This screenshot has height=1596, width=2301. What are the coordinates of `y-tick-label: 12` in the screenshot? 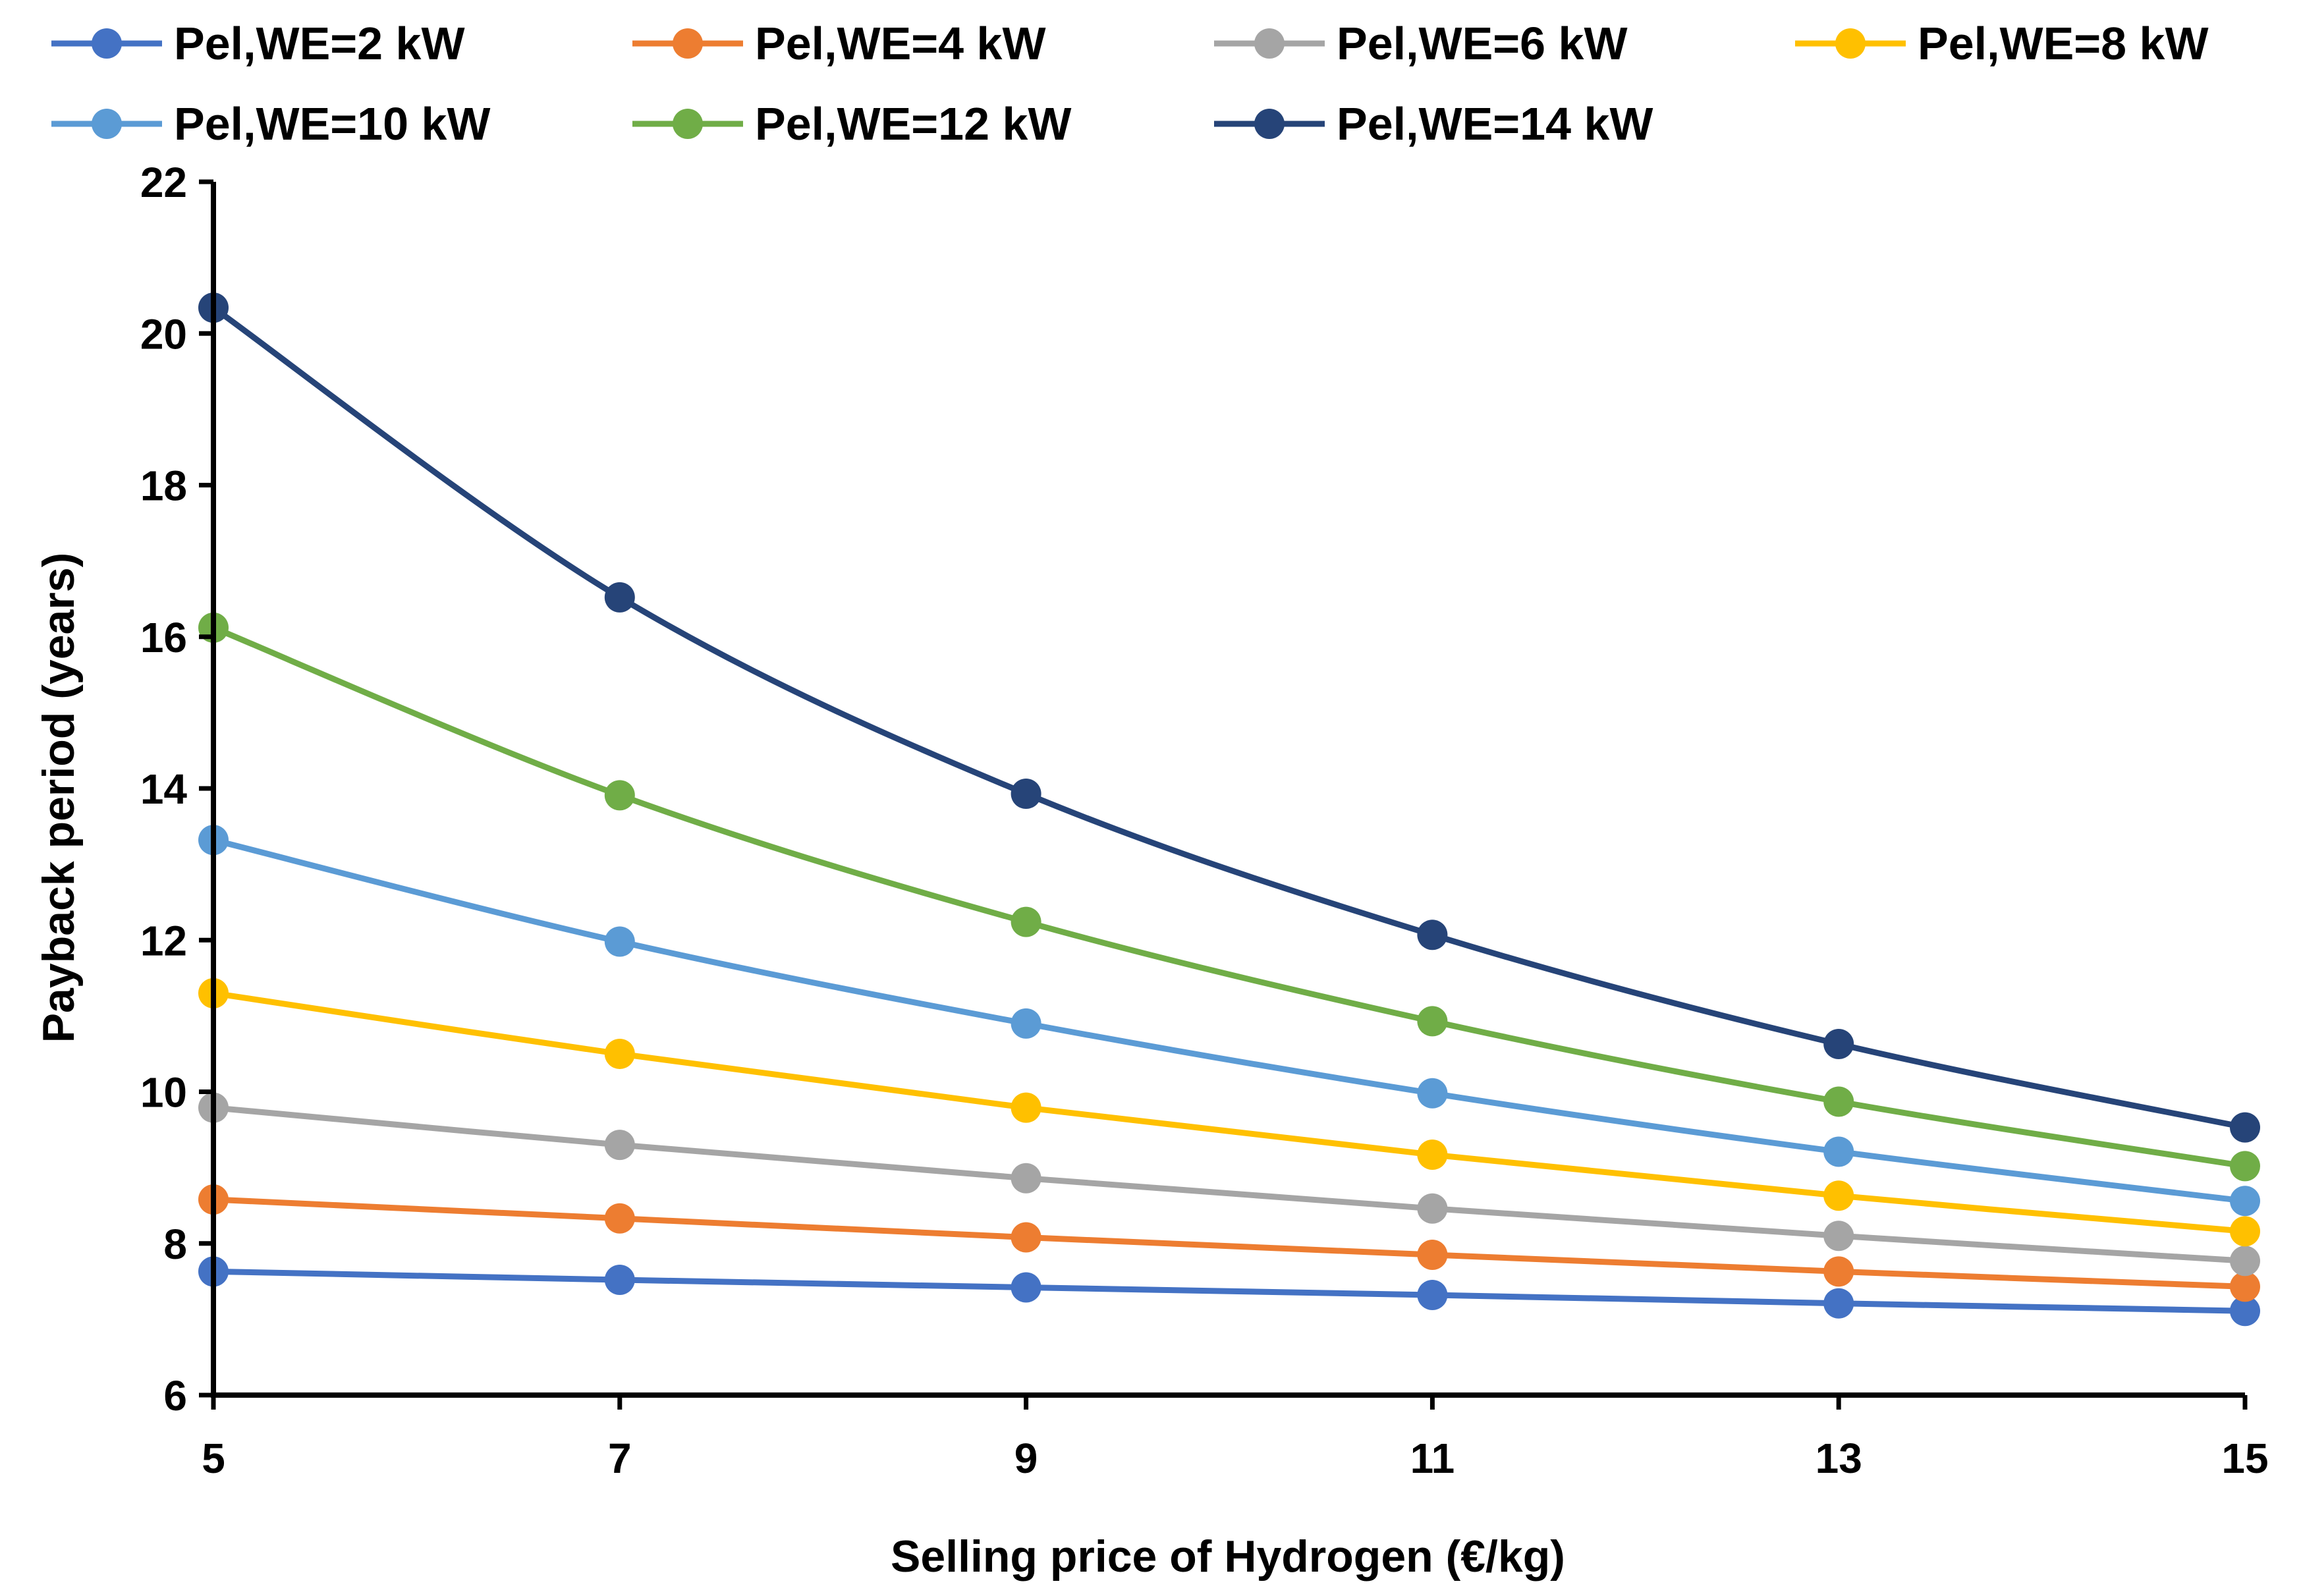 It's located at (163, 940).